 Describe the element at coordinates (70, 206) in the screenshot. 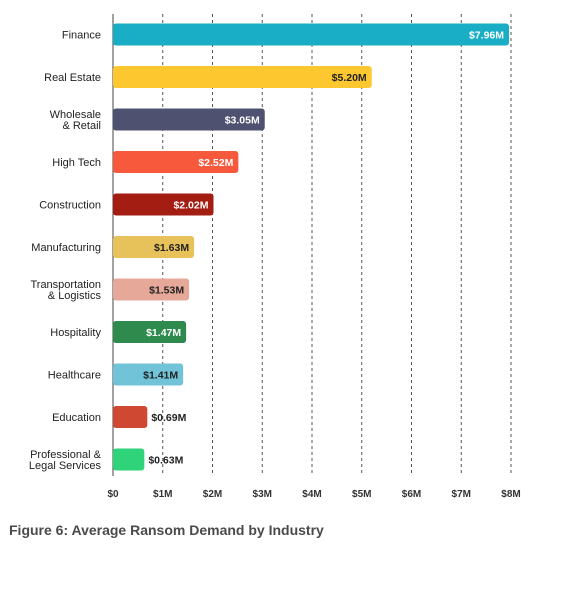

I see `category-label: Construction` at that location.